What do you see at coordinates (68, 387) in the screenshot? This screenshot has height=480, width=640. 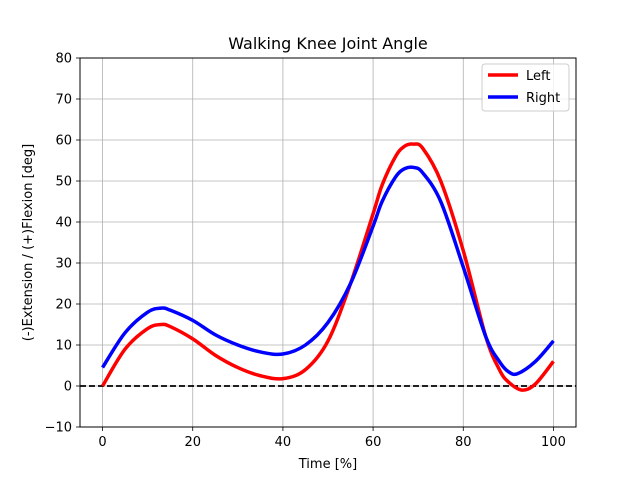 I see `y-tick-label: 0` at bounding box center [68, 387].